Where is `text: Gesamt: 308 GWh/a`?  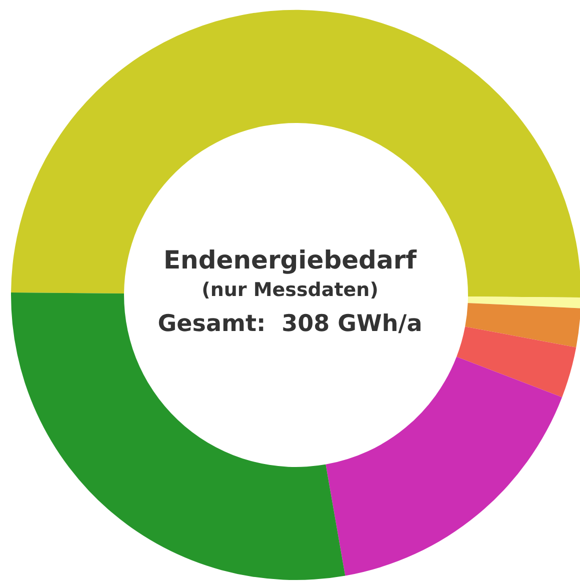
text: Gesamt: 308 GWh/a is located at coordinates (290, 324).